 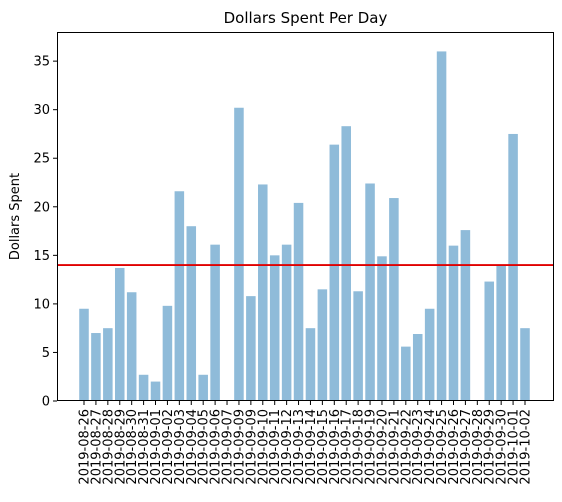 What do you see at coordinates (96, 447) in the screenshot?
I see `x-tick-label: 2019-08-27` at bounding box center [96, 447].